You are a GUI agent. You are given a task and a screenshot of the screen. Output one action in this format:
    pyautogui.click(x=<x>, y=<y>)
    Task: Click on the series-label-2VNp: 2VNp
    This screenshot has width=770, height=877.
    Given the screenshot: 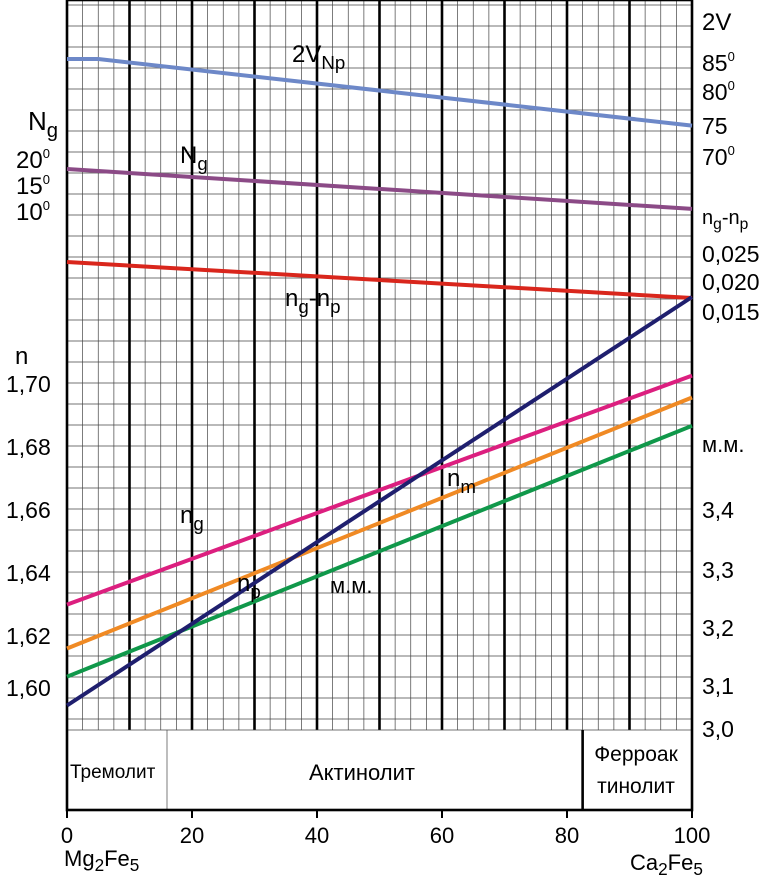 What is the action you would take?
    pyautogui.click(x=318, y=57)
    